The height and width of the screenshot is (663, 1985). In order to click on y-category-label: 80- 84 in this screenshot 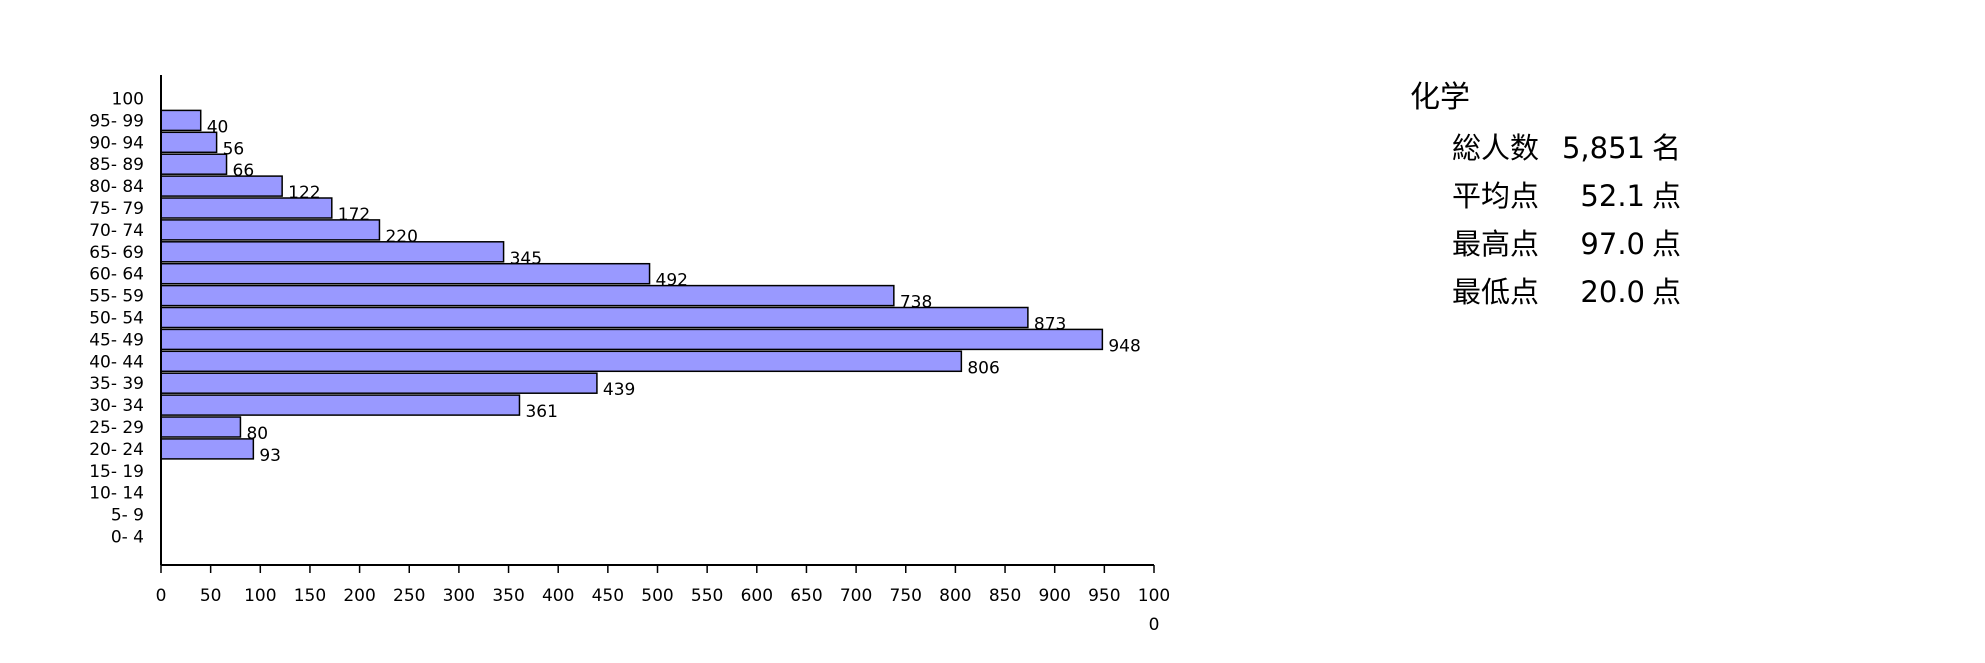, I will do `click(116, 187)`.